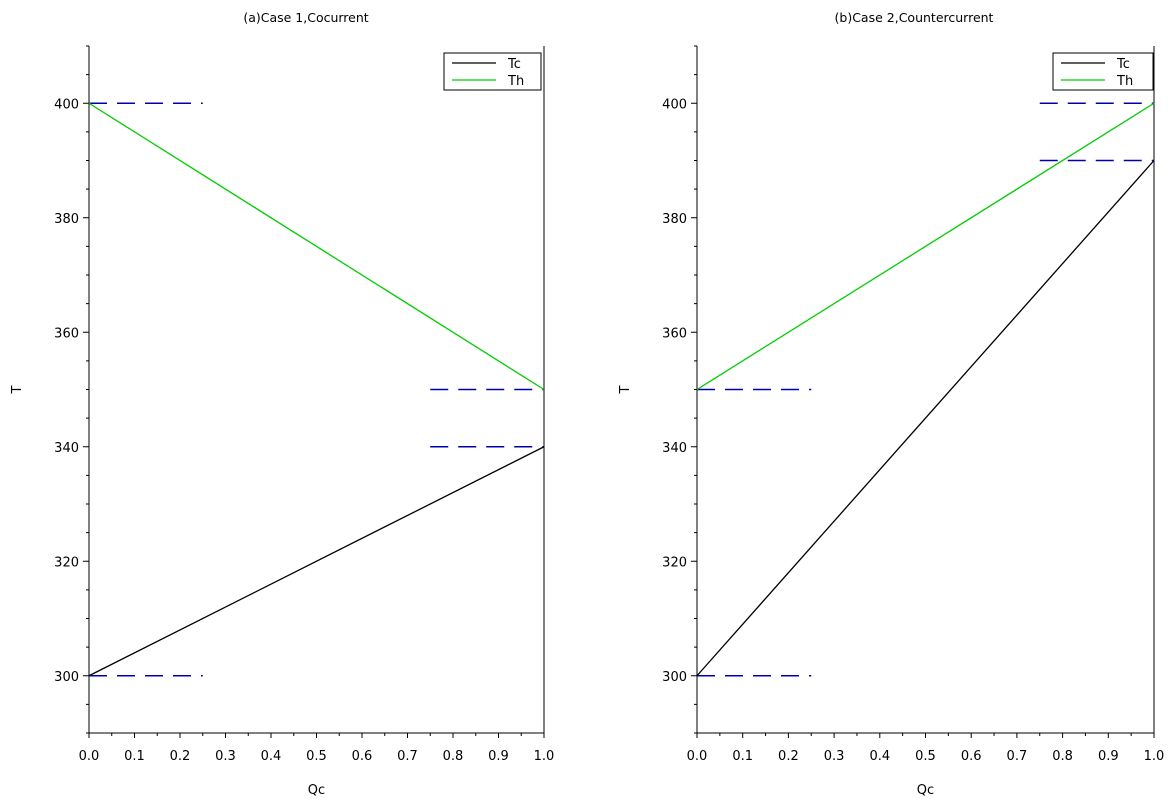 The width and height of the screenshot is (1174, 799). I want to click on series-line-tc, so click(316, 561).